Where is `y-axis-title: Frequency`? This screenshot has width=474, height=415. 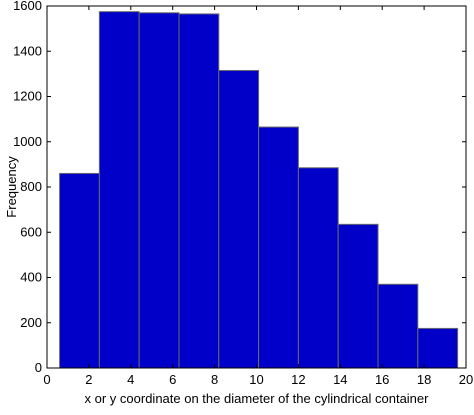 y-axis-title: Frequency is located at coordinates (11, 187).